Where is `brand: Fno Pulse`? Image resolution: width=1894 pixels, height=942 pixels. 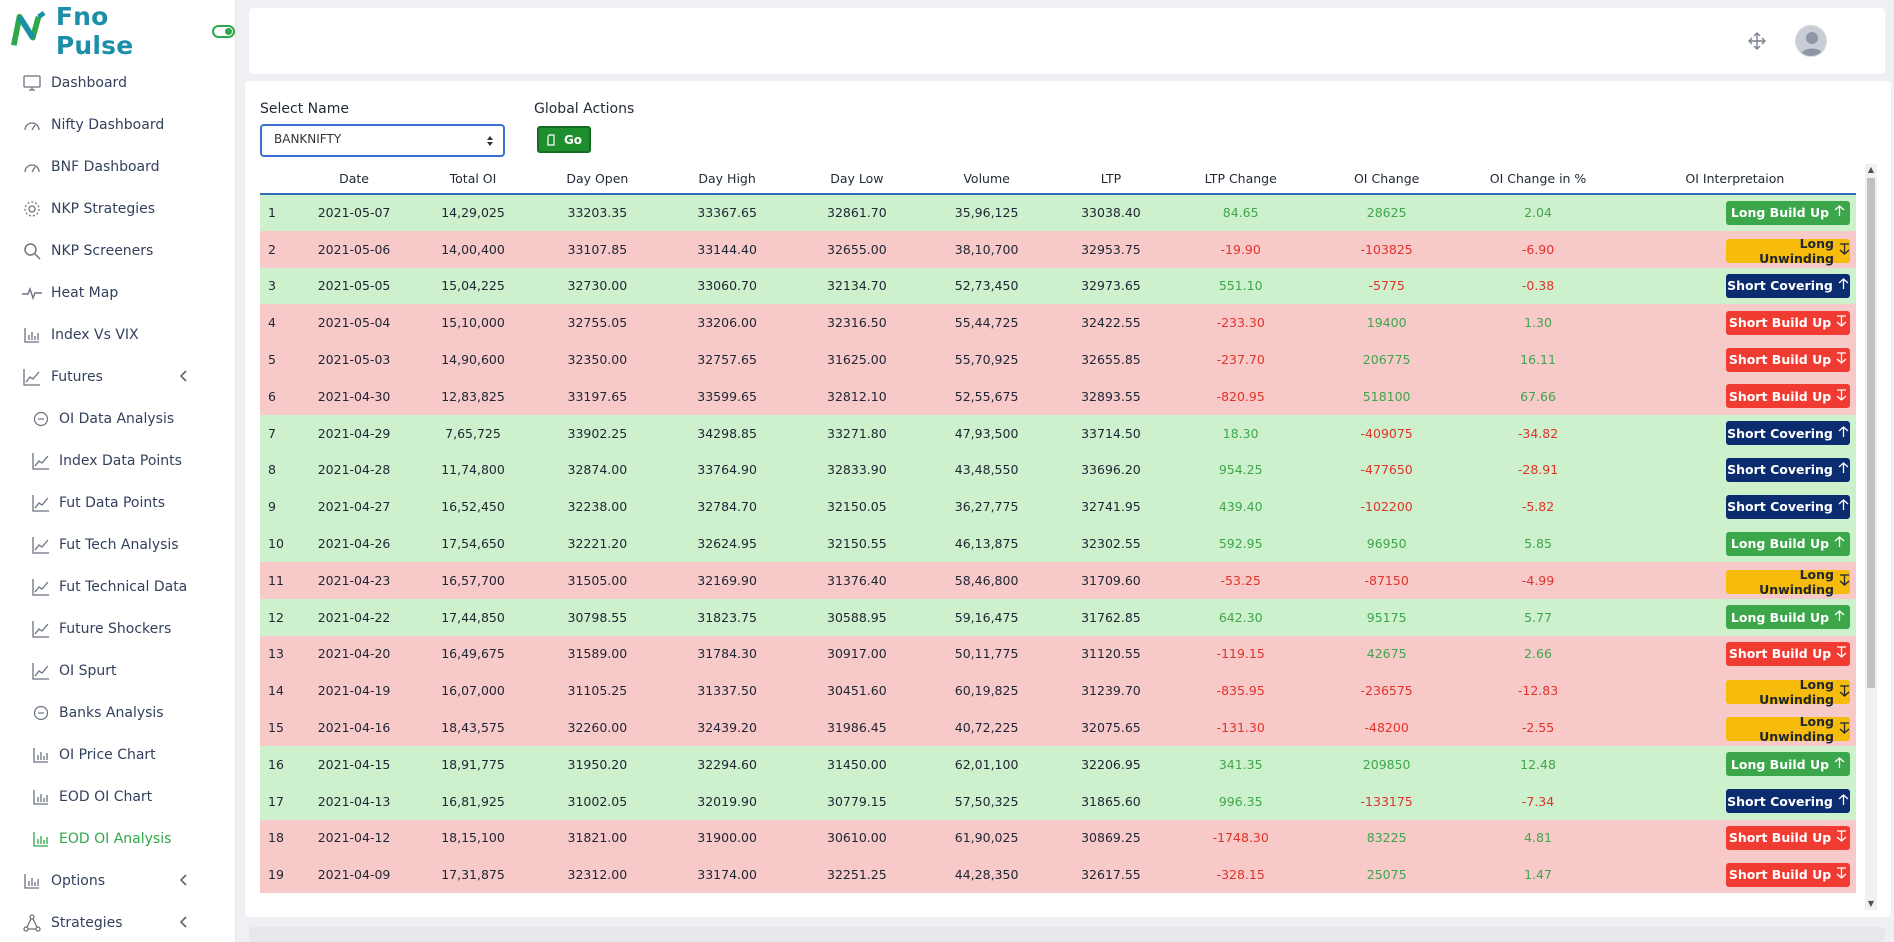
brand: Fno Pulse is located at coordinates (117, 31).